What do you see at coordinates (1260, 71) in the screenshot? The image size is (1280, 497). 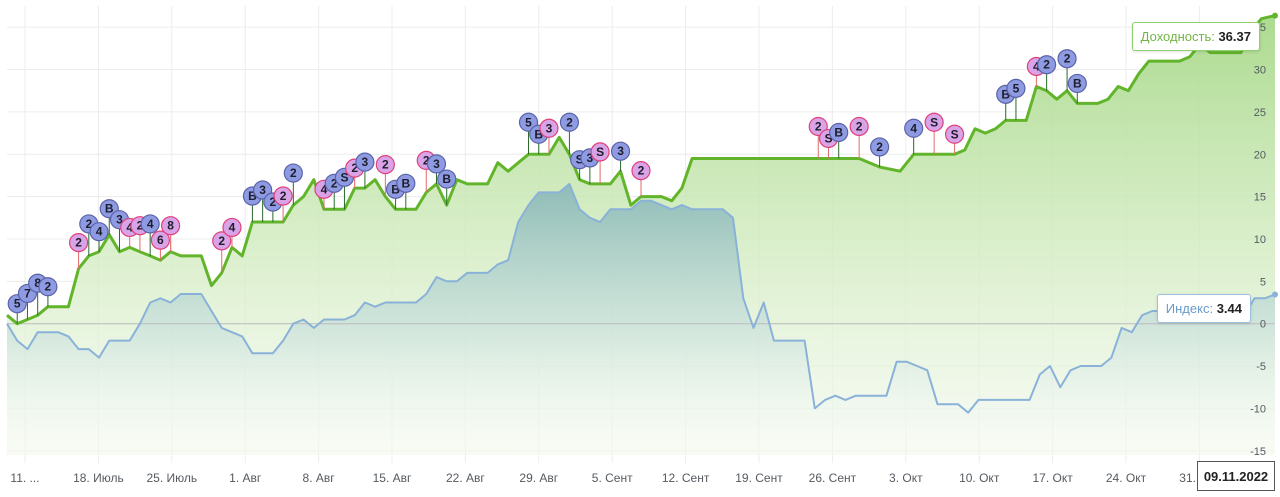 I see `y-tick-label: 30` at bounding box center [1260, 71].